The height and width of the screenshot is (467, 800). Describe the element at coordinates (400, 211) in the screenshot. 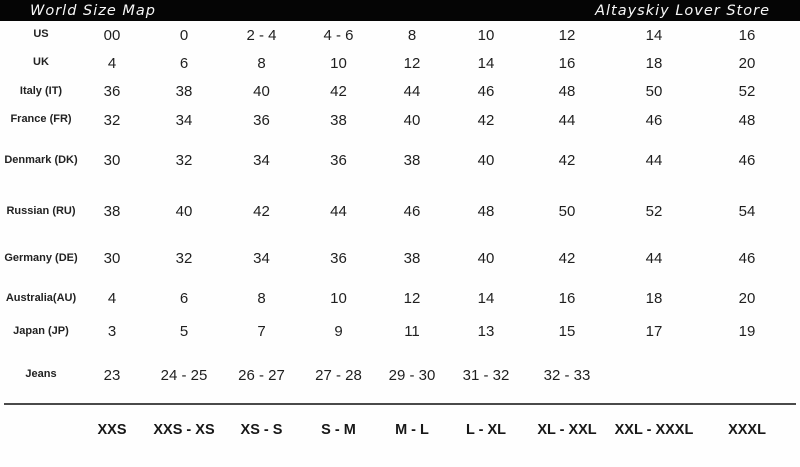

I see `size-row-russian: Russian (RU) 38 40 42 44 46 48 50 52 54` at that location.